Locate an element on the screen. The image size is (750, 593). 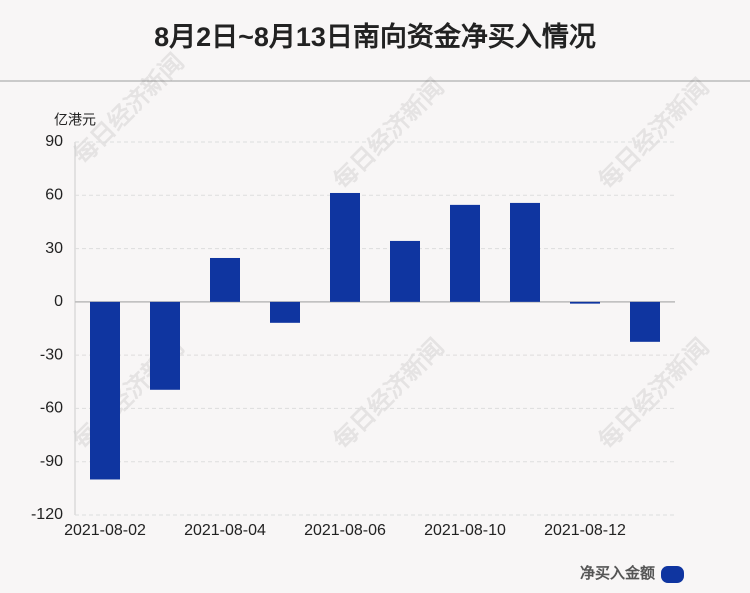
legend-swatch is located at coordinates (672, 574).